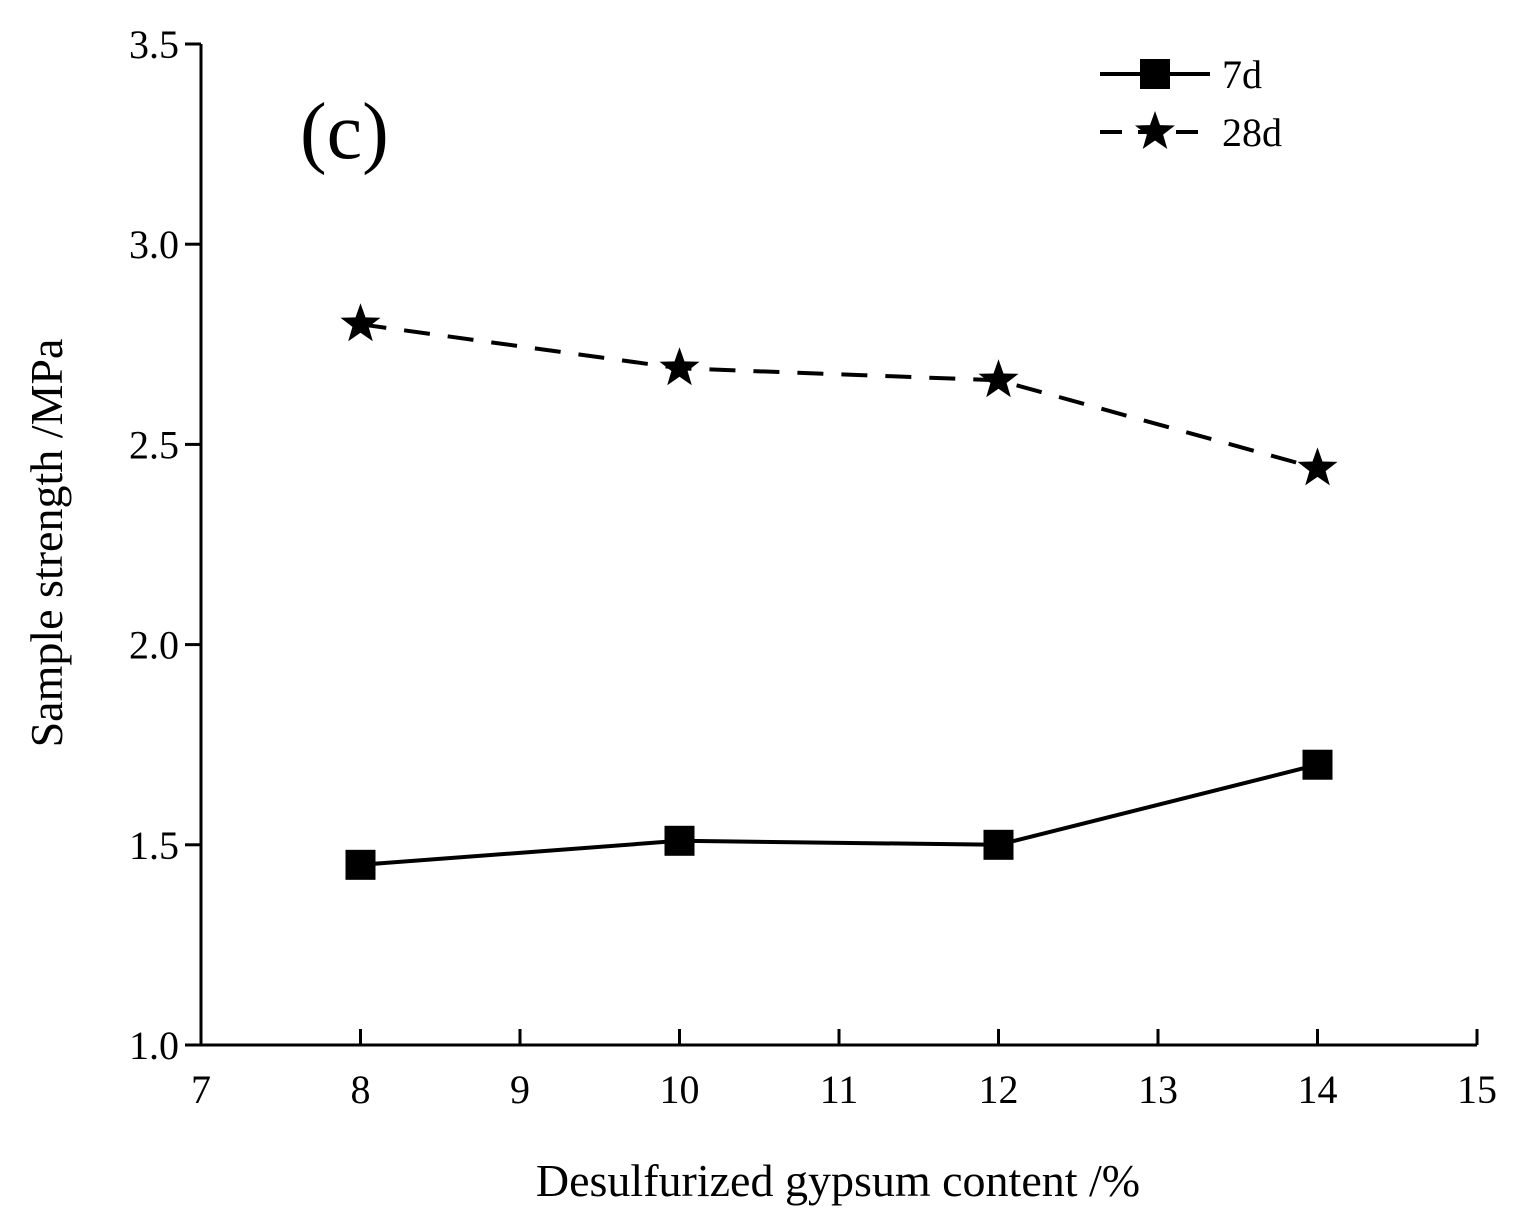 This screenshot has height=1232, width=1523. Describe the element at coordinates (1155, 74) in the screenshot. I see `legend-marker-7d` at that location.